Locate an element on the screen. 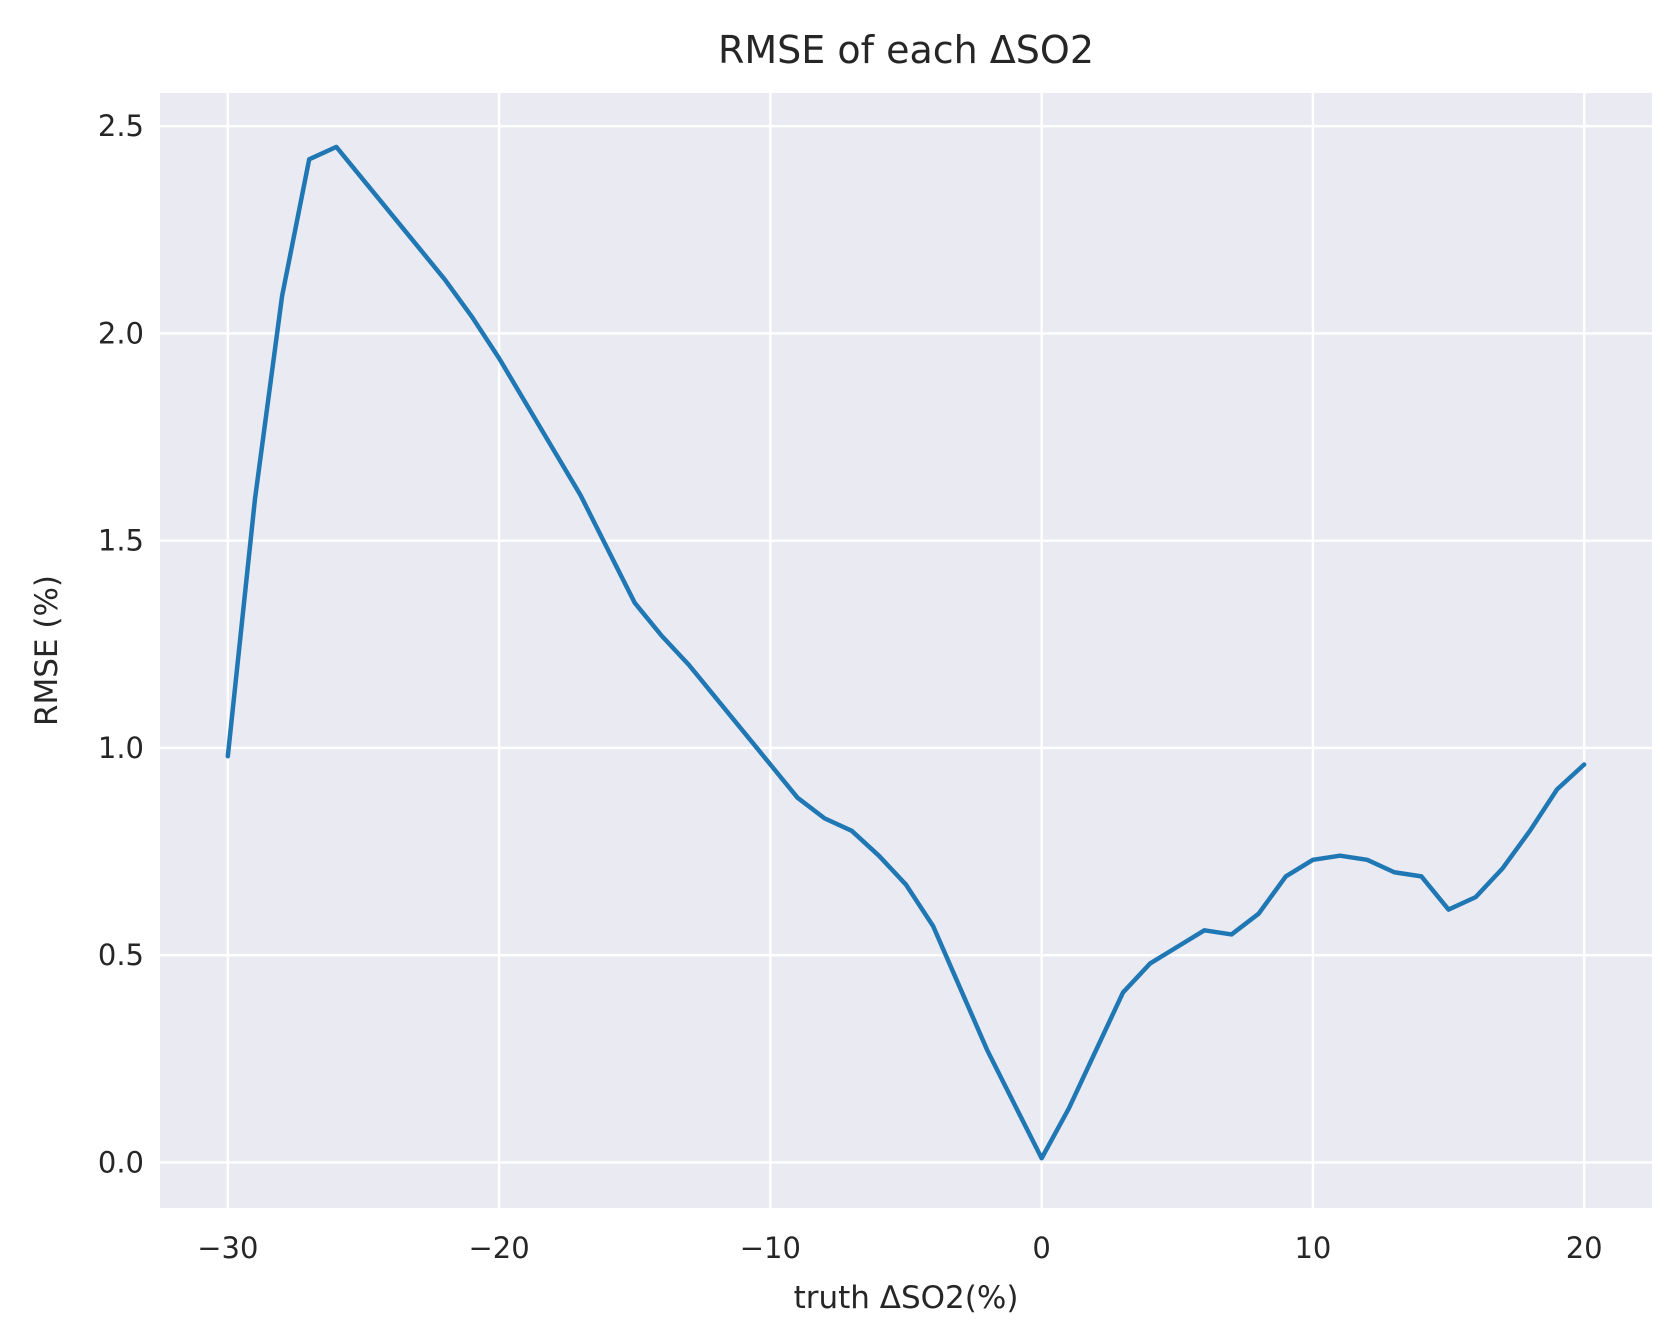 The width and height of the screenshot is (1676, 1342). y-axis-title: RMSE (%) is located at coordinates (47, 650).